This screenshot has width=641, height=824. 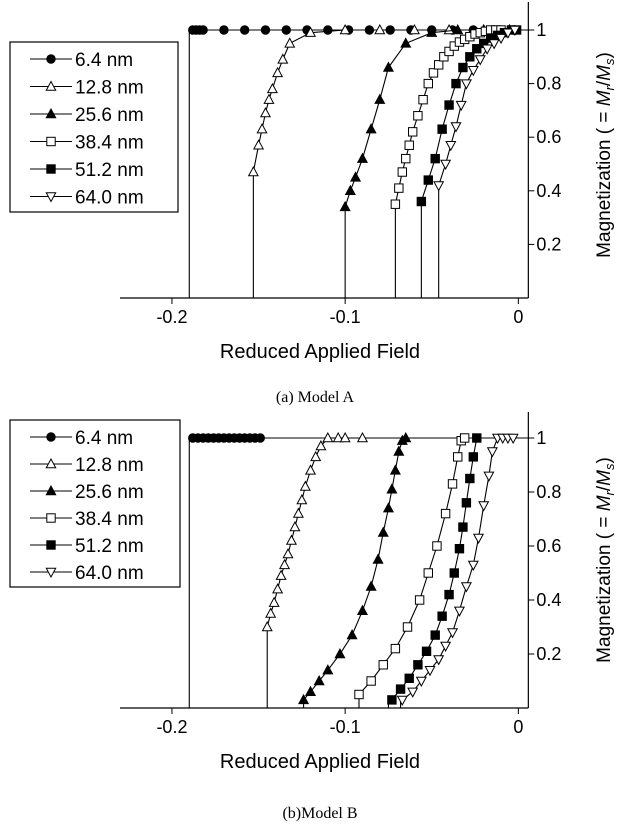 I want to click on legend-label: 38.4 nm, so click(x=109, y=519).